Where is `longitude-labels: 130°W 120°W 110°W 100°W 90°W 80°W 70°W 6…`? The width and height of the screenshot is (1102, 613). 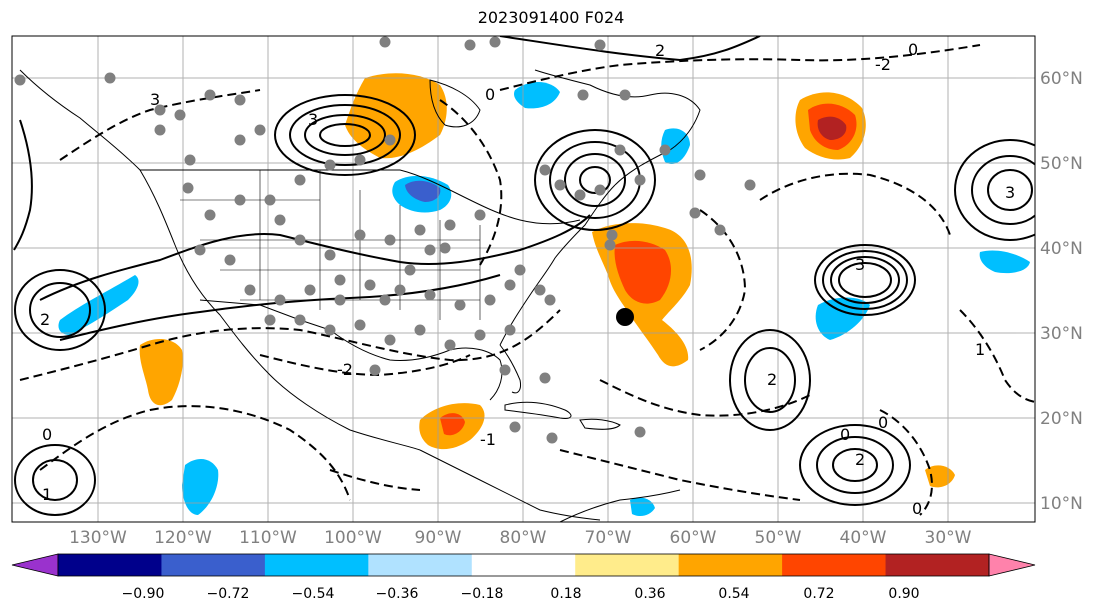 longitude-labels: 130°W 120°W 110°W 100°W 90°W 80°W 70°W 6… is located at coordinates (520, 538).